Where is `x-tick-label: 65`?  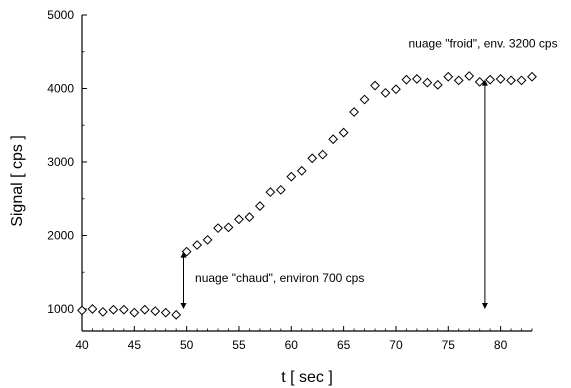 x-tick-label: 65 is located at coordinates (344, 345).